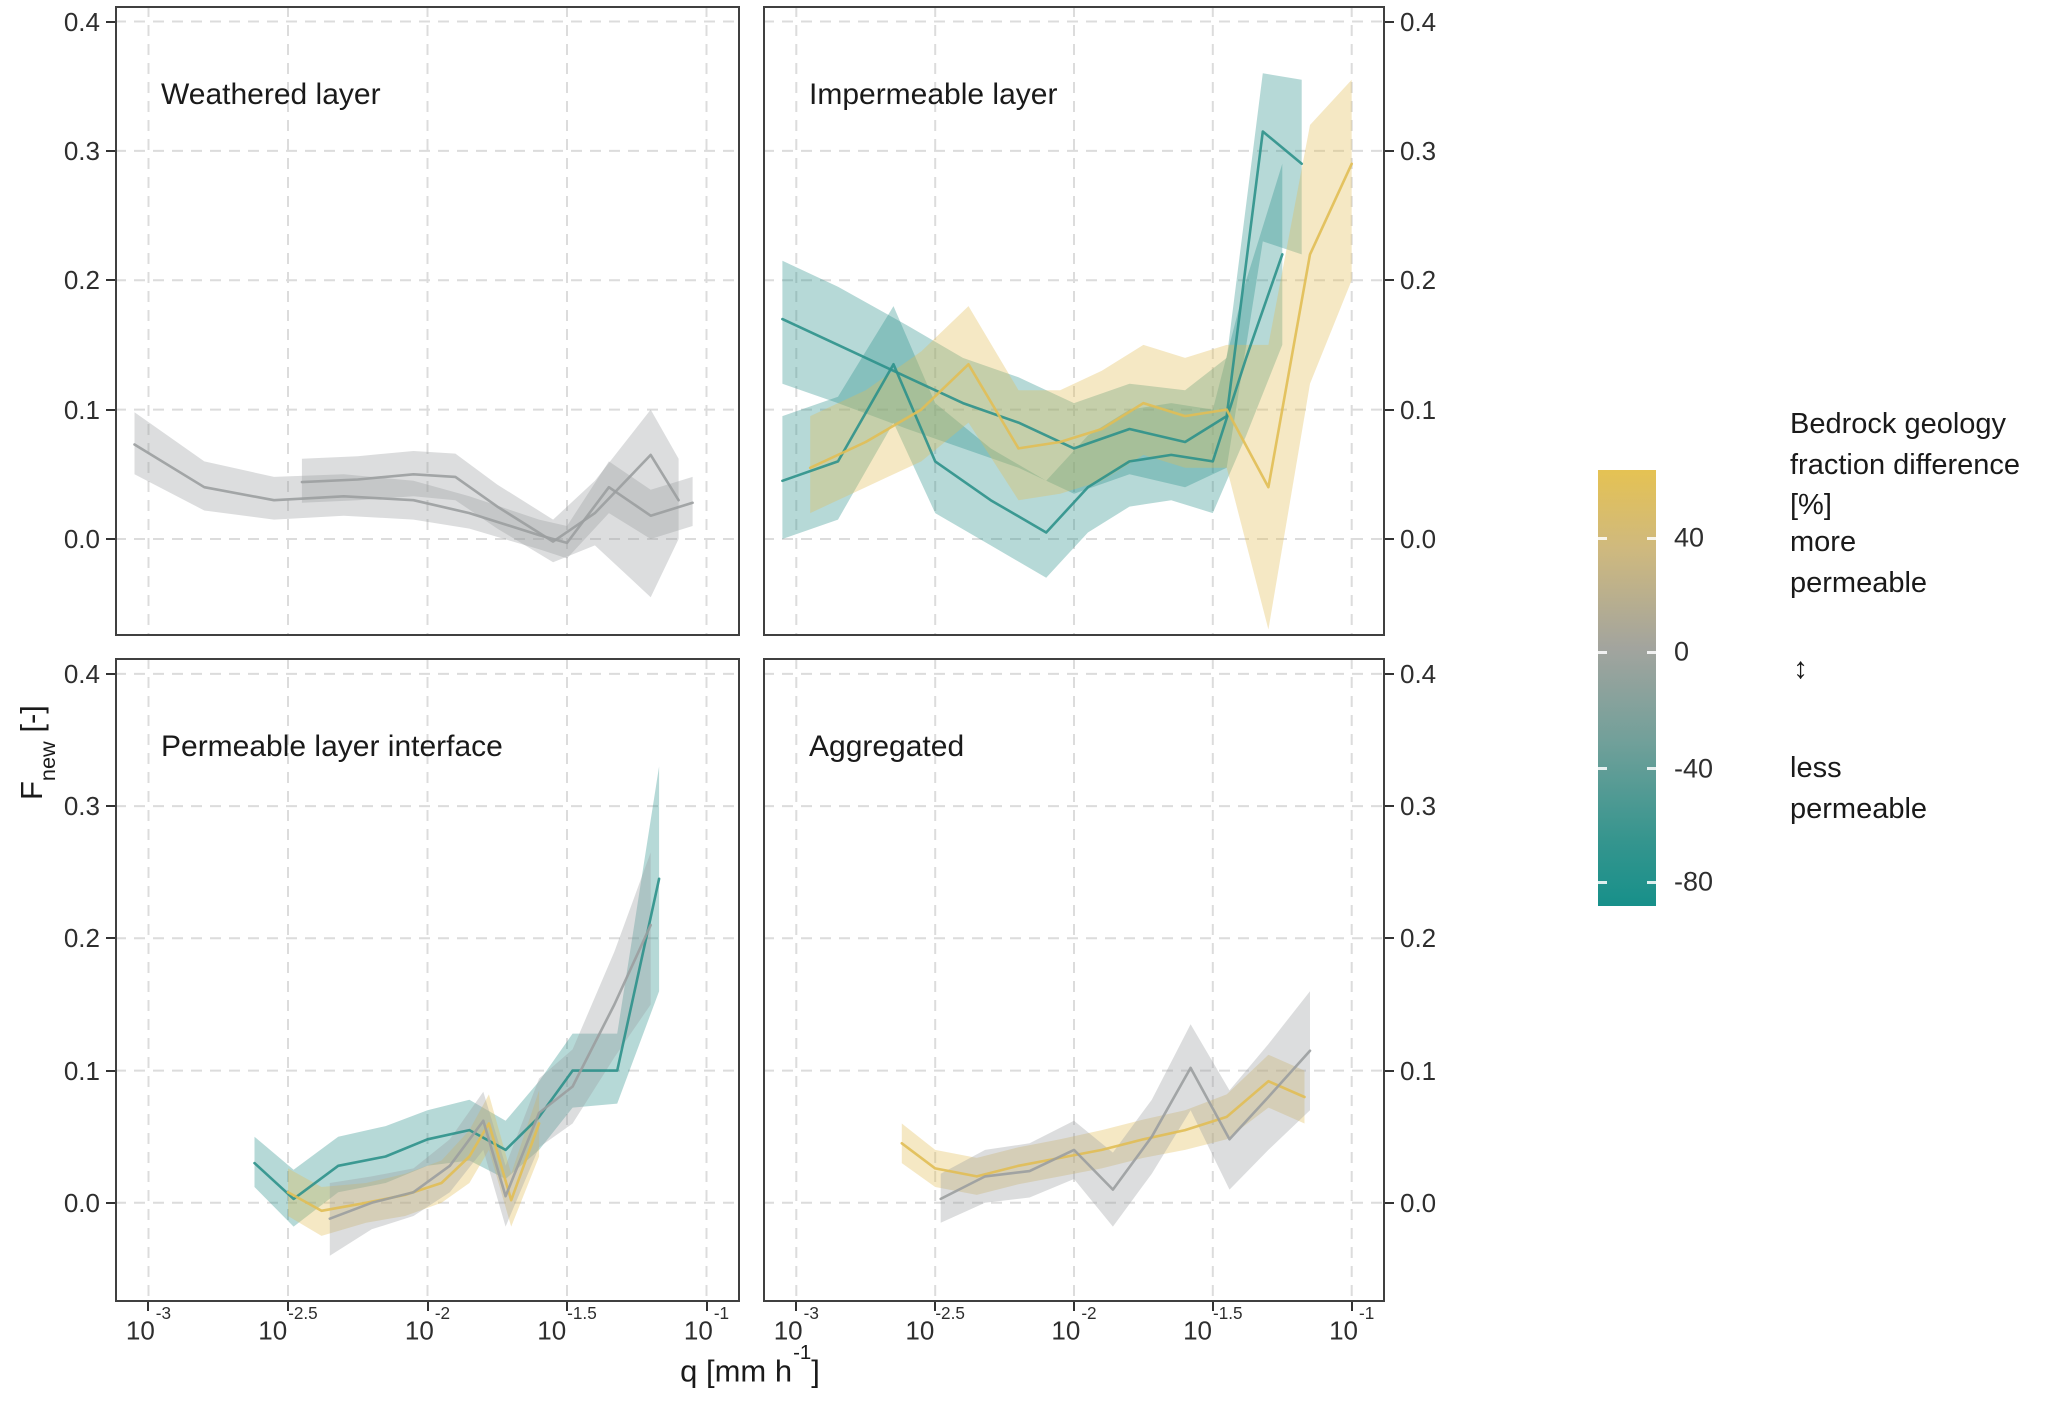 Image resolution: width=2067 pixels, height=1416 pixels. I want to click on legend-note-more-permeable: more permeable, so click(1858, 562).